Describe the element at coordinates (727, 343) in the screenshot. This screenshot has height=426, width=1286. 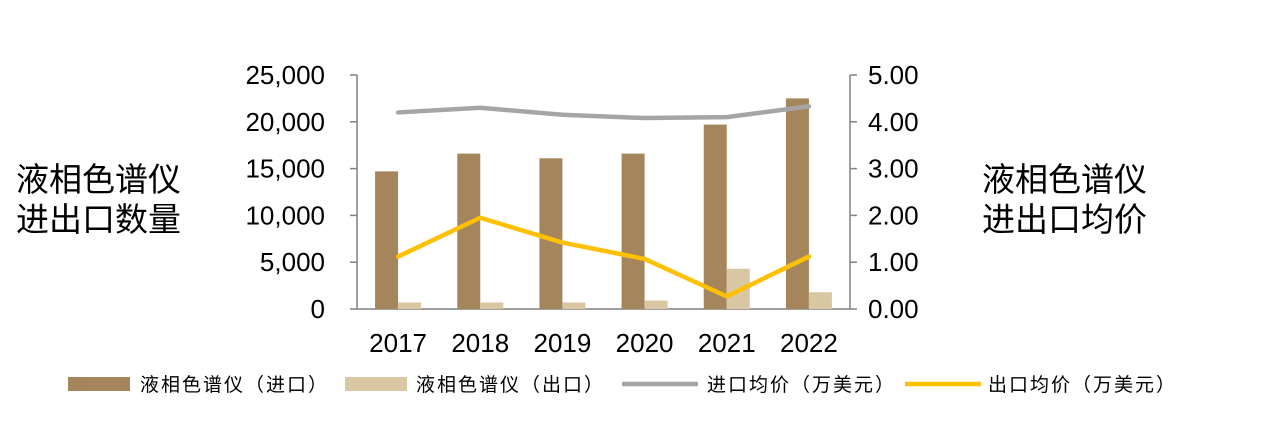
I see `x-tick-label: 2021` at that location.